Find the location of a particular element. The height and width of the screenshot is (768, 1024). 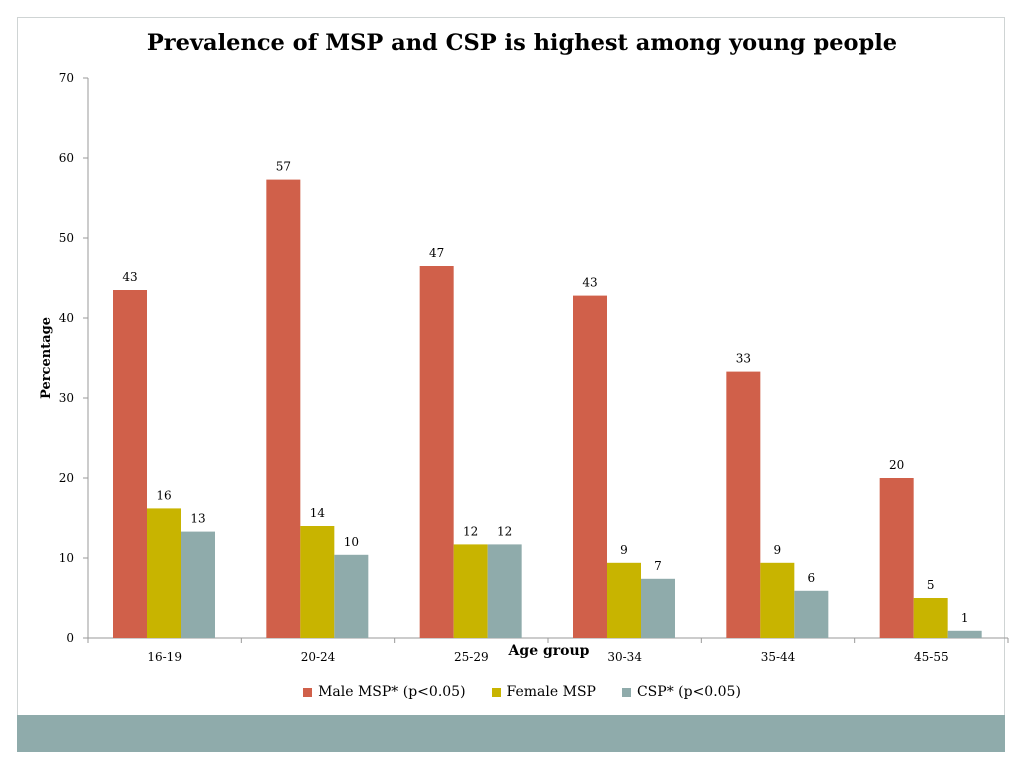

data-label: 5 is located at coordinates (931, 585).